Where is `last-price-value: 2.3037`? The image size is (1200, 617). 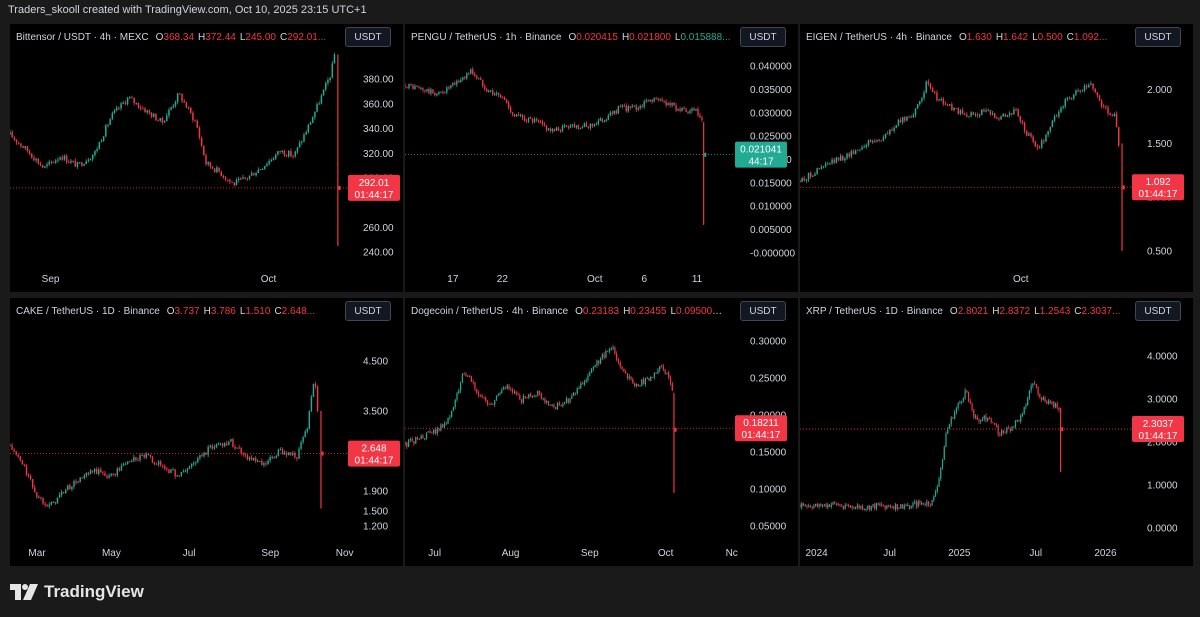 last-price-value: 2.3037 is located at coordinates (1158, 424).